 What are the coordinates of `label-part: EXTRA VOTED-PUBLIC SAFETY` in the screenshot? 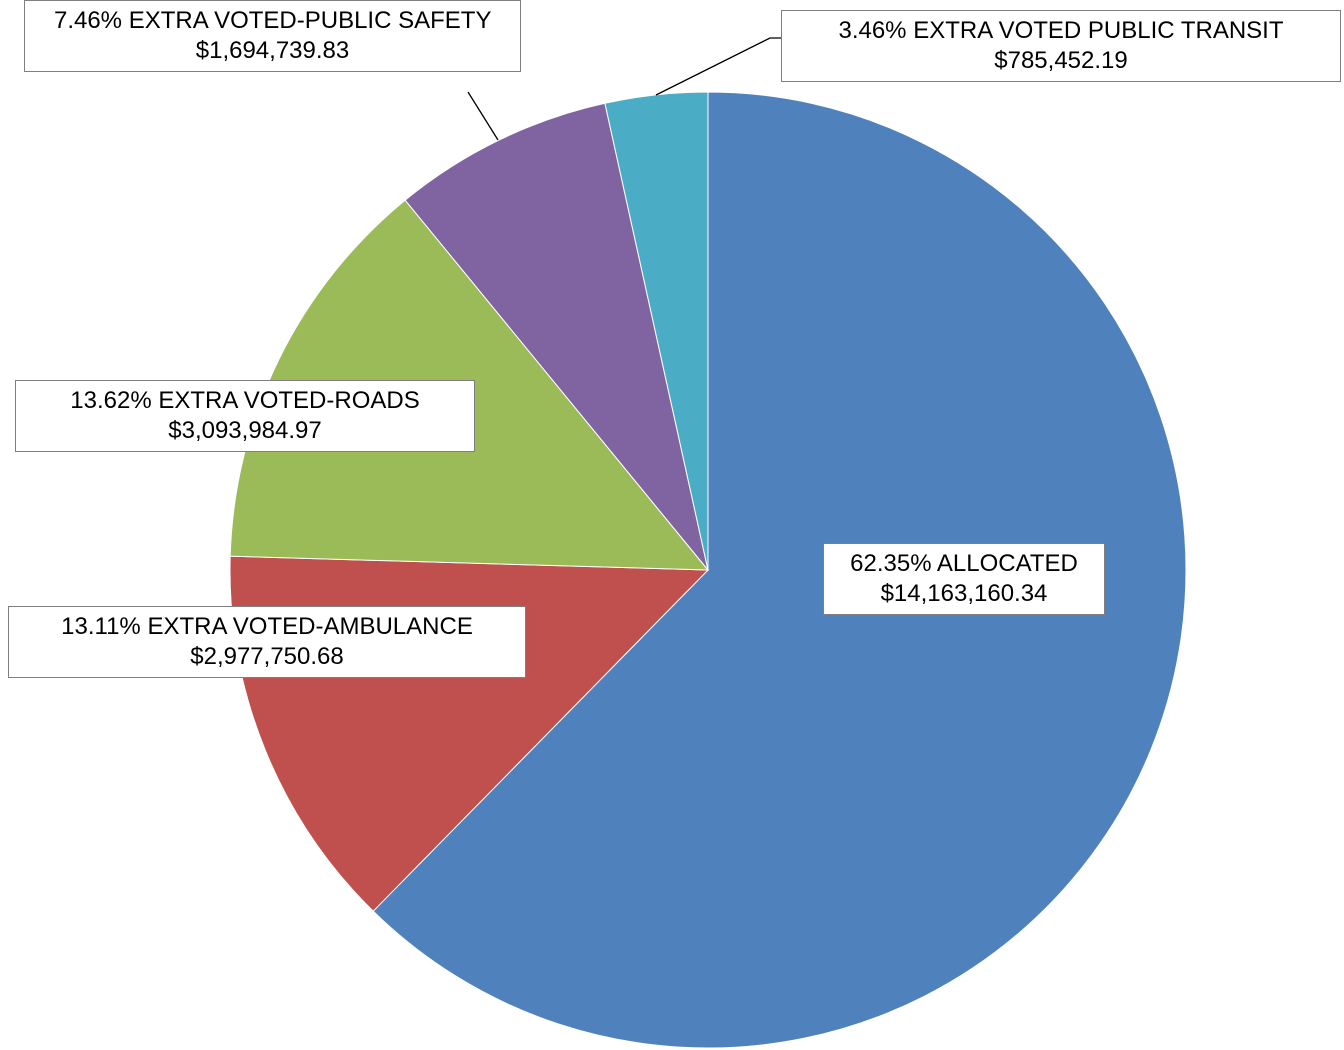 It's located at (310, 20).